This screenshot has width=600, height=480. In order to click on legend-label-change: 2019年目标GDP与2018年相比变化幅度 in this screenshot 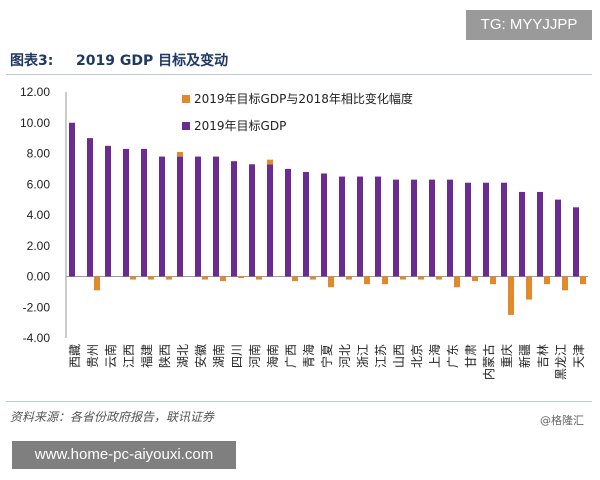, I will do `click(303, 98)`.